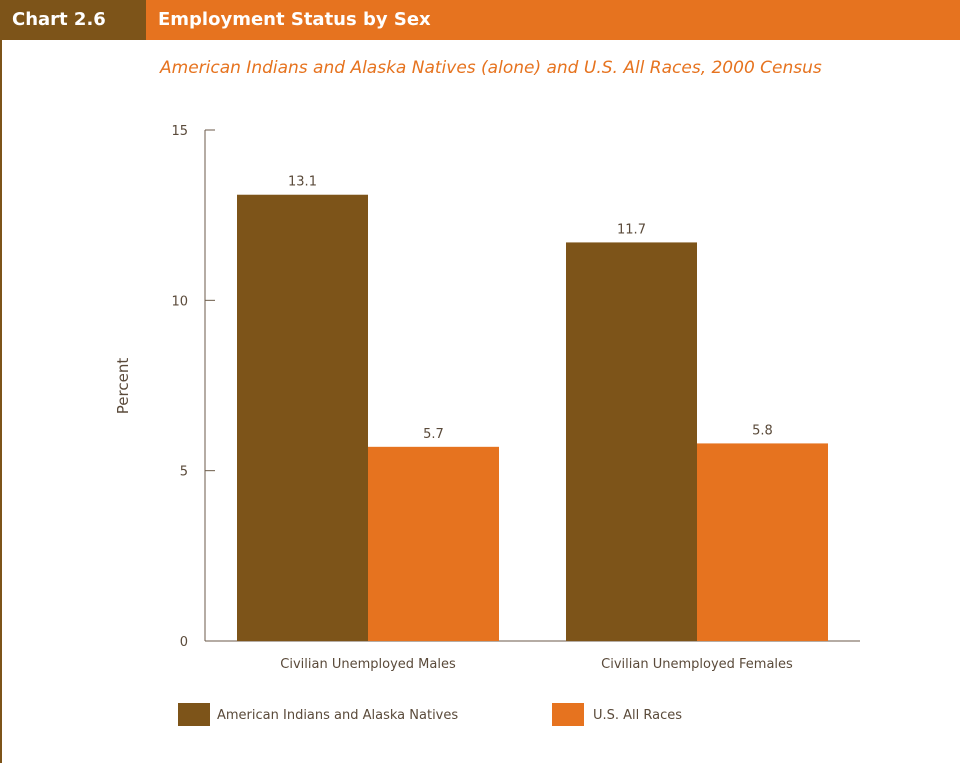  What do you see at coordinates (631, 442) in the screenshot?
I see `bar-aian-females` at bounding box center [631, 442].